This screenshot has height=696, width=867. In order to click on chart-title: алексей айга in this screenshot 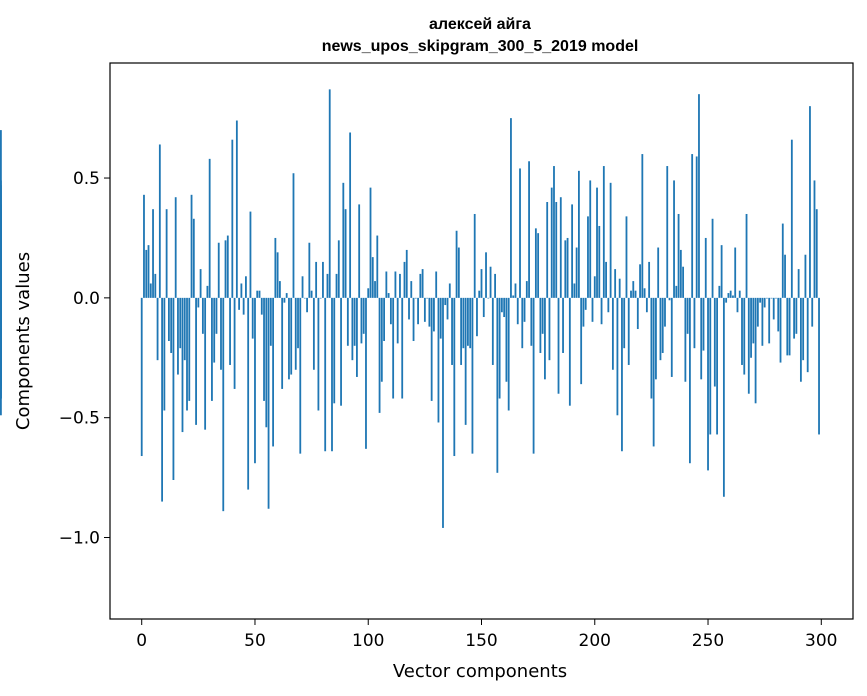, I will do `click(480, 24)`.